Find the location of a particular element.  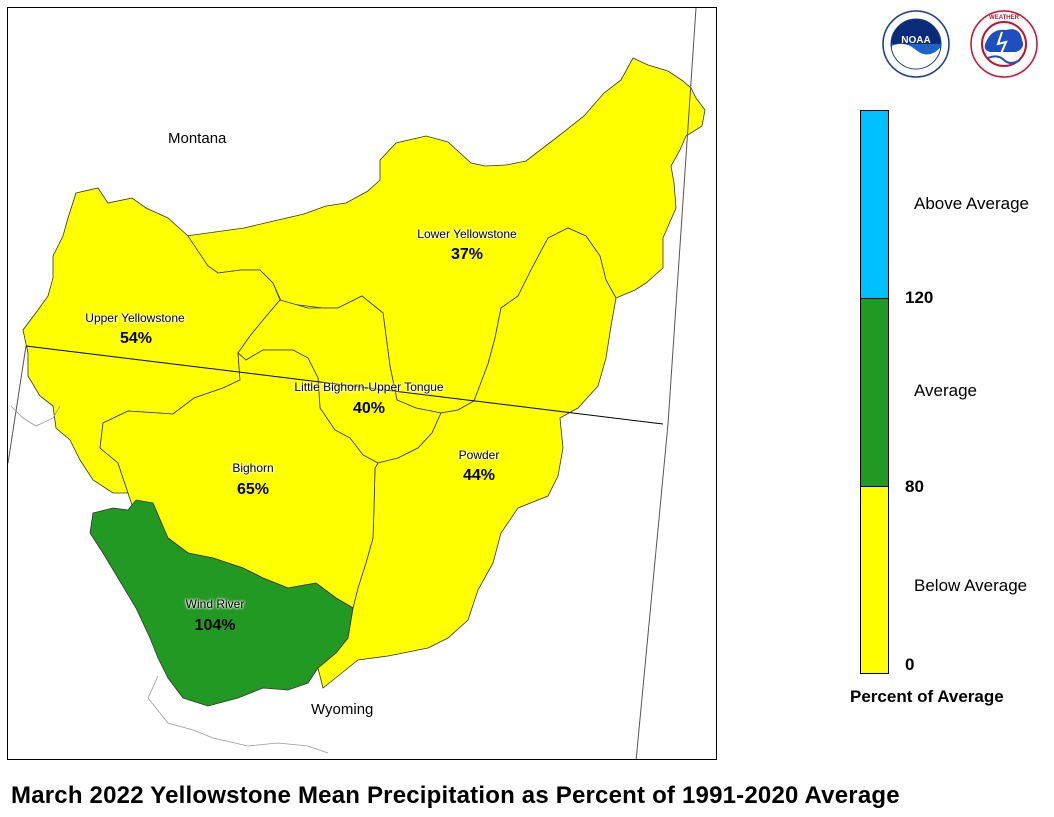

state-border-montana-wyoming is located at coordinates (344, 385).